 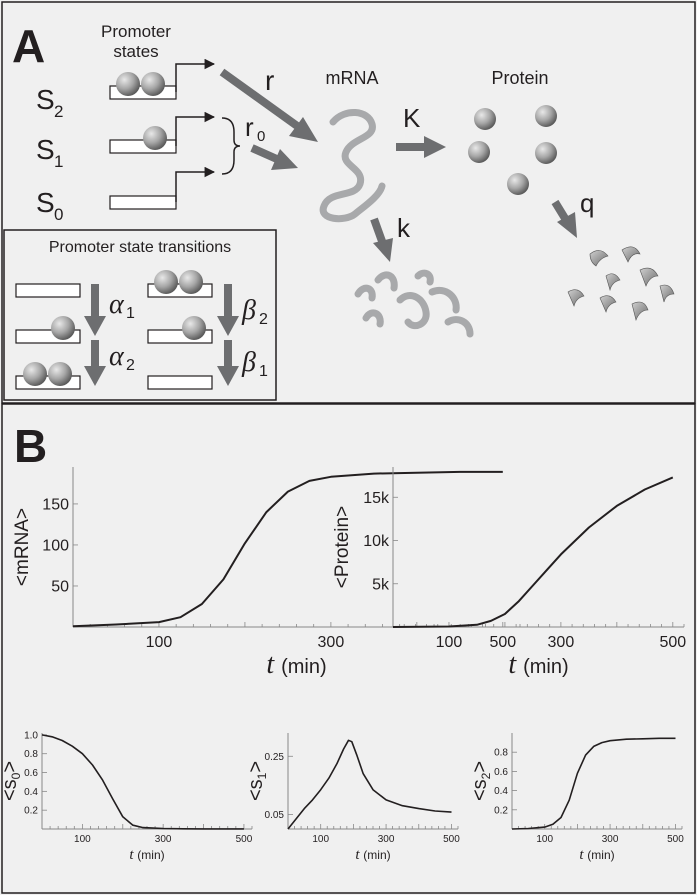 I want to click on transcription-arrow-r, so click(x=268, y=105).